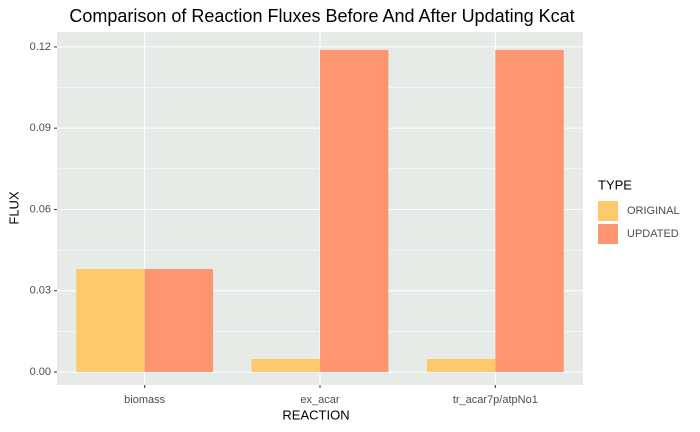  Describe the element at coordinates (315, 414) in the screenshot. I see `x-axis-title: REACTION` at that location.